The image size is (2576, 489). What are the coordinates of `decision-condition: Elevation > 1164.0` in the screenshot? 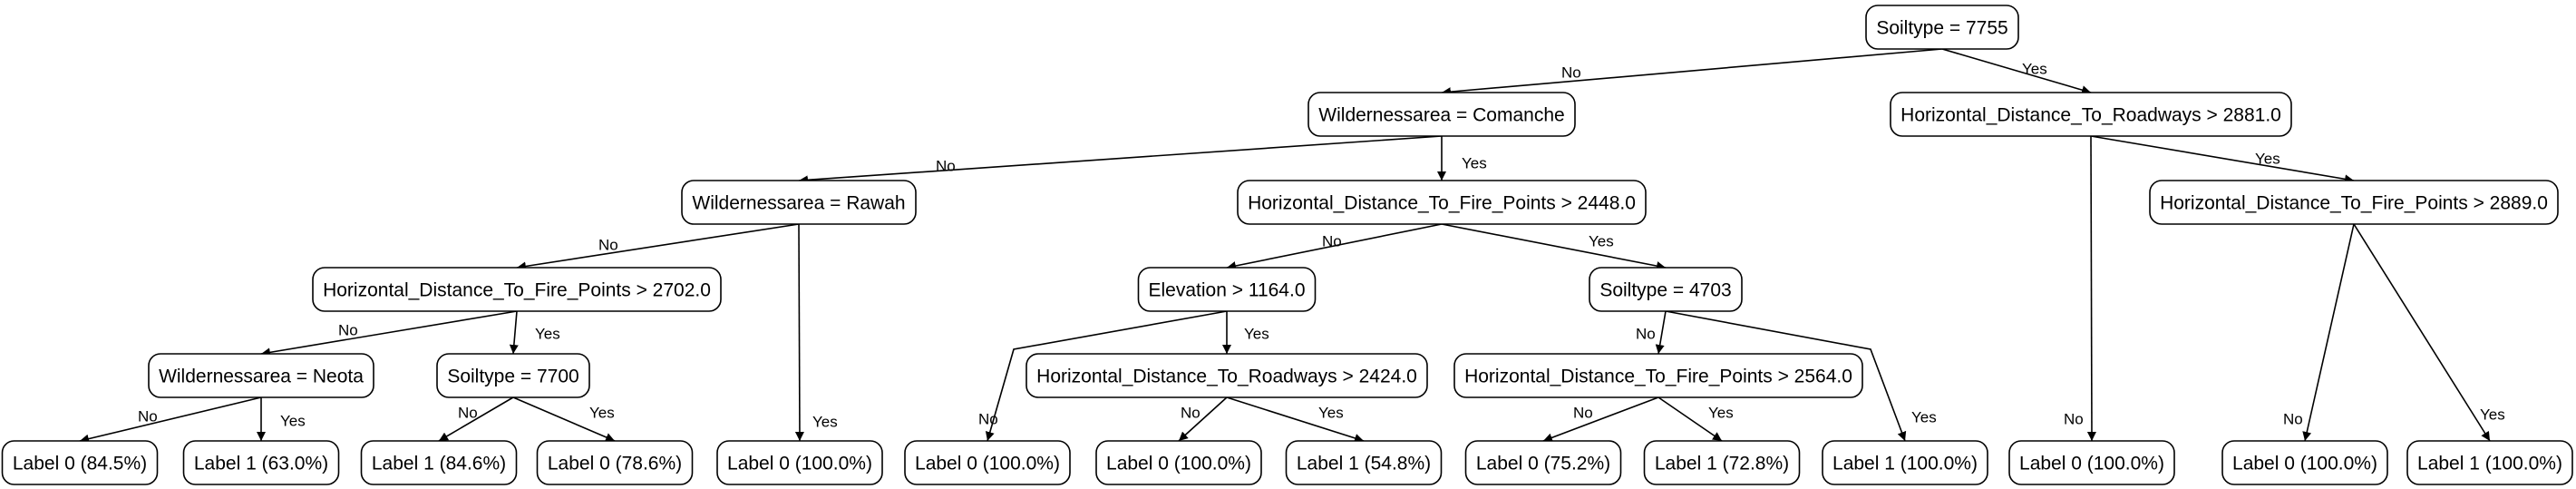 It's located at (1227, 290).